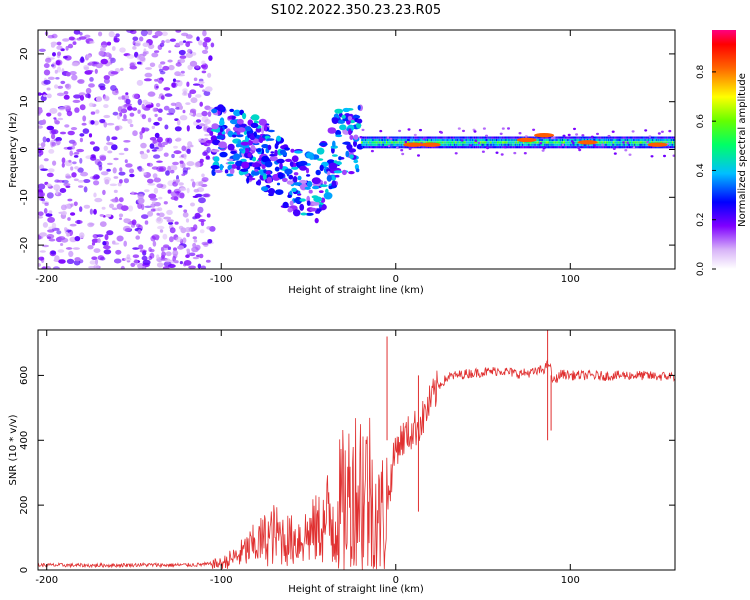 The height and width of the screenshot is (600, 750). I want to click on y-tick-label: 0, so click(24, 149).